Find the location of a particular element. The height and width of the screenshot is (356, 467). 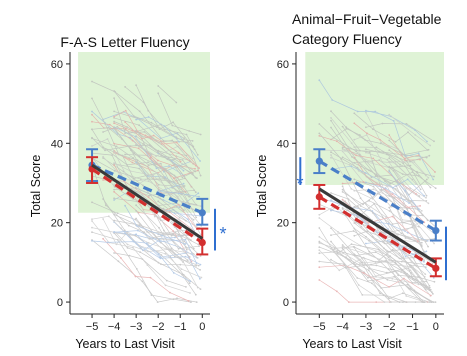

y-tick-label: 20 is located at coordinates (57, 224).